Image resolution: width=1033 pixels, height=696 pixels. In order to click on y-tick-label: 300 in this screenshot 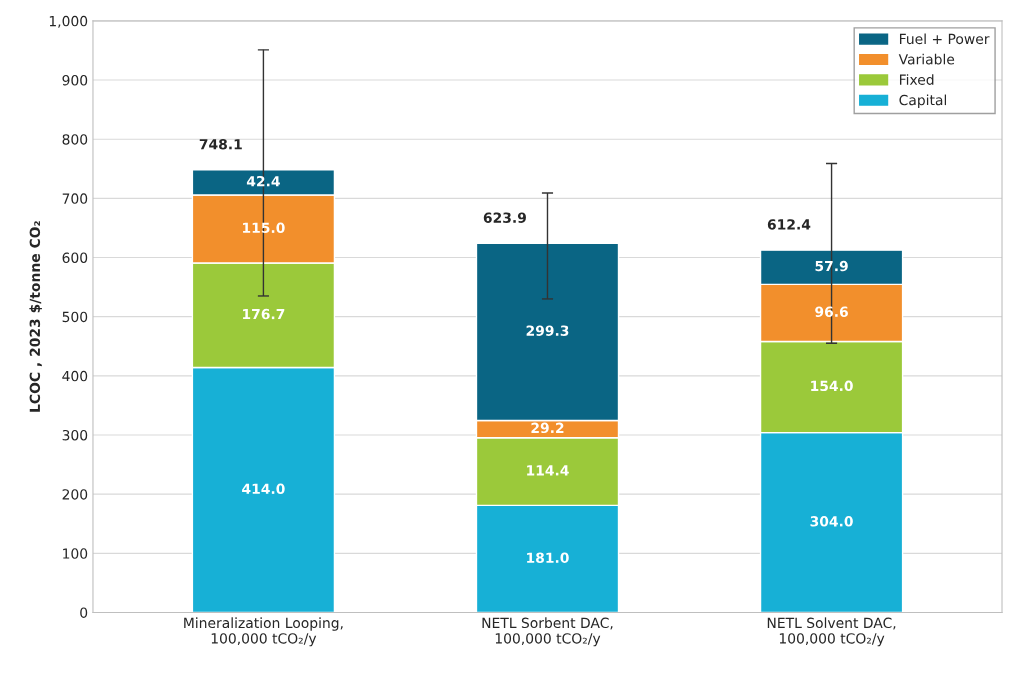, I will do `click(75, 435)`.